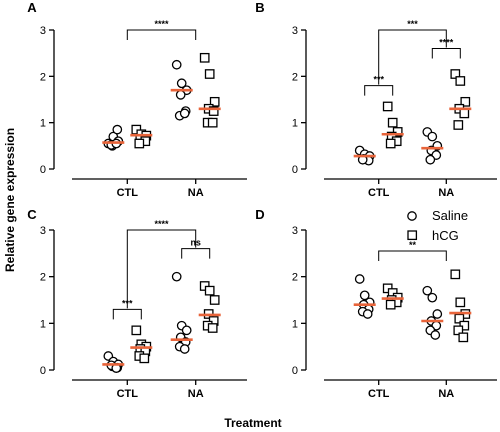 This screenshot has width=500, height=432. What do you see at coordinates (450, 215) in the screenshot?
I see `legend-label-saline: Saline` at bounding box center [450, 215].